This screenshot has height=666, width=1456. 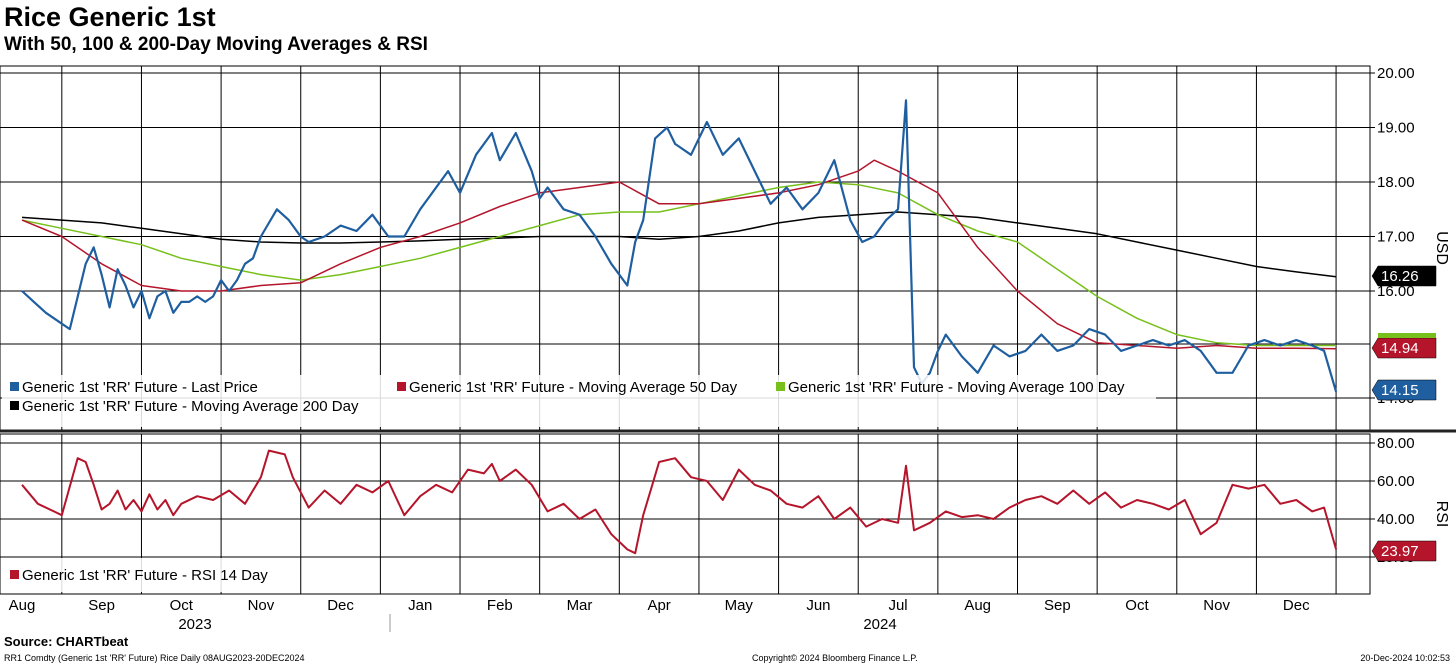 I want to click on x-year-label: 2023, so click(x=194, y=624).